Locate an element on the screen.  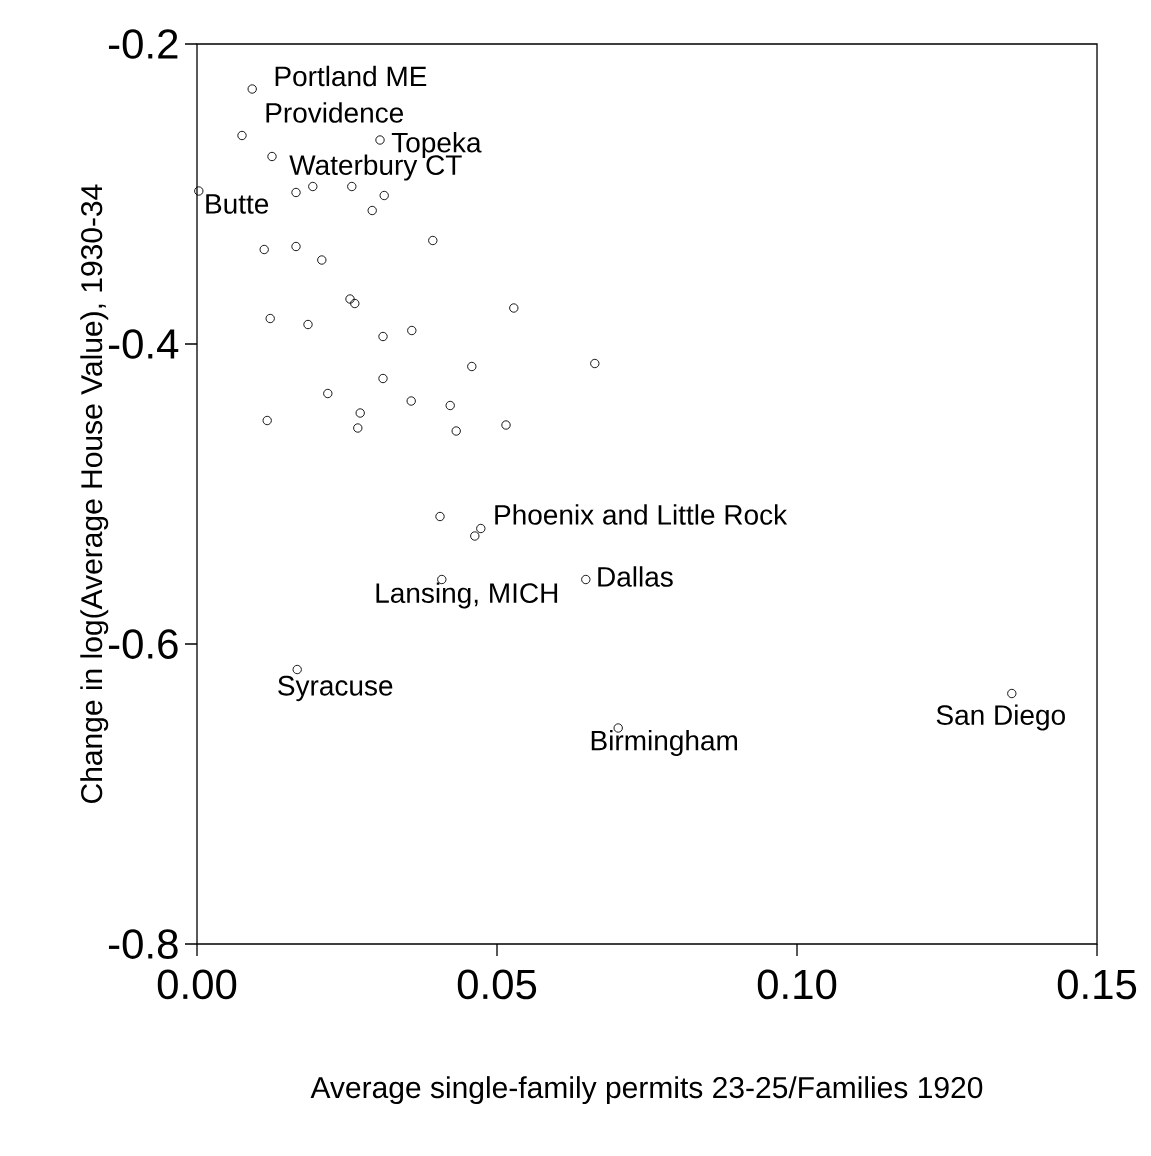
annotation: Providence is located at coordinates (335, 112).